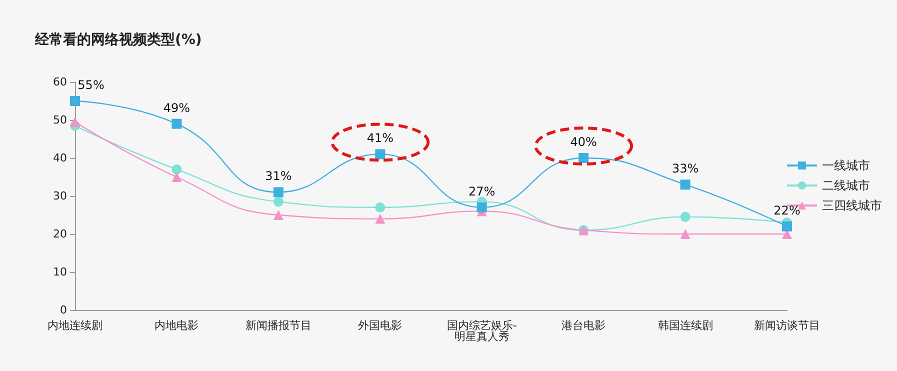  I want to click on data-label: 41%, so click(380, 138).